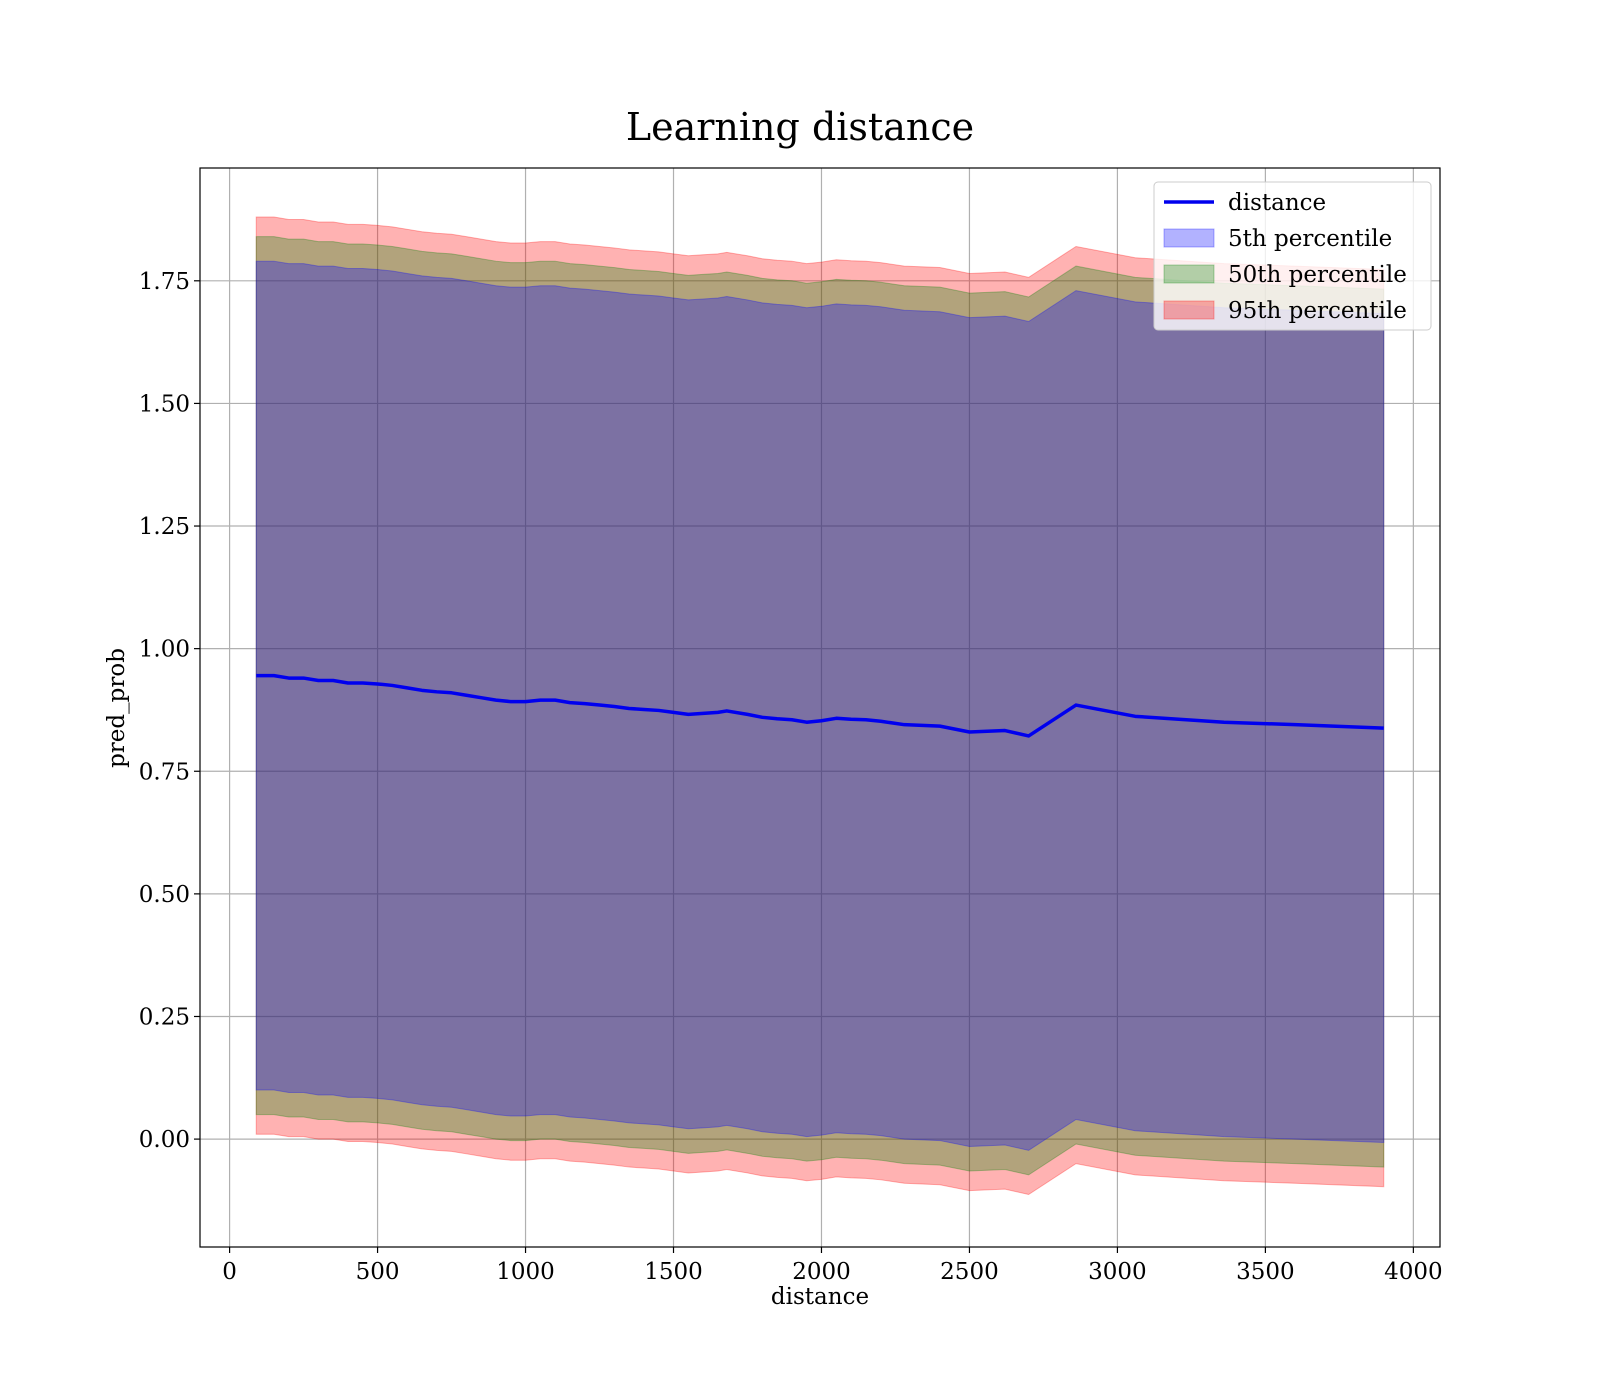 The image size is (1600, 1400). What do you see at coordinates (378, 1272) in the screenshot?
I see `x-tick-label: 500` at bounding box center [378, 1272].